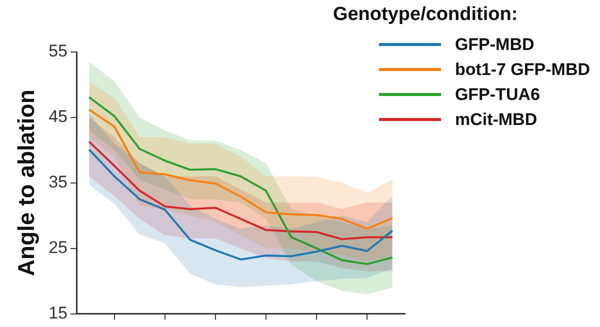  I want to click on legend-label: GFP-TUA6, so click(497, 94).